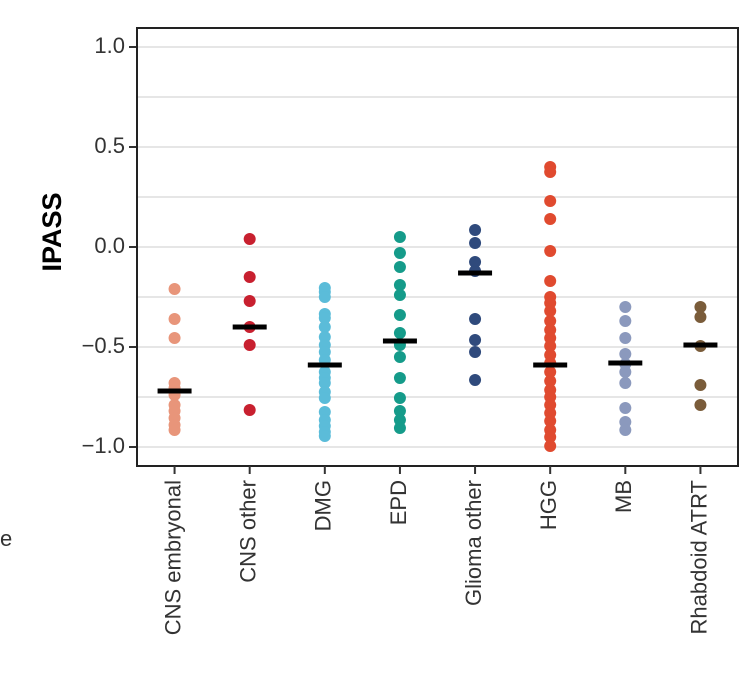 The width and height of the screenshot is (745, 680). I want to click on x-tick-label: Rhabdoid ATRT, so click(698, 557).